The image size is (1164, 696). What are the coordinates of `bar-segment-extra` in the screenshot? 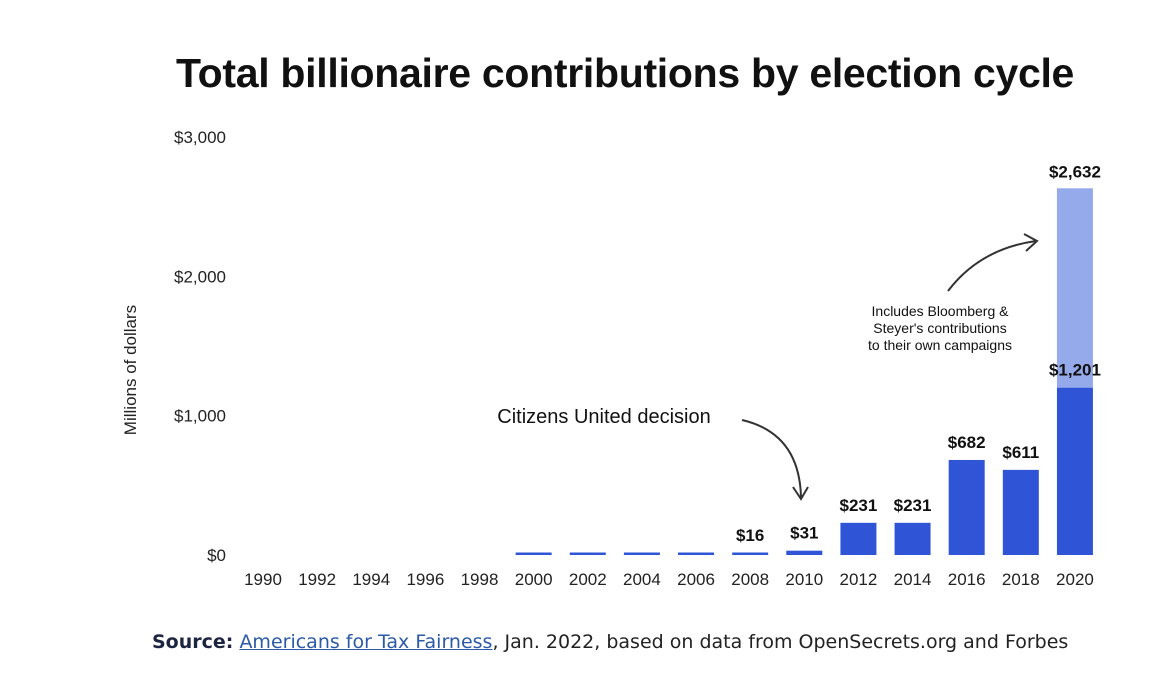 It's located at (1074, 288).